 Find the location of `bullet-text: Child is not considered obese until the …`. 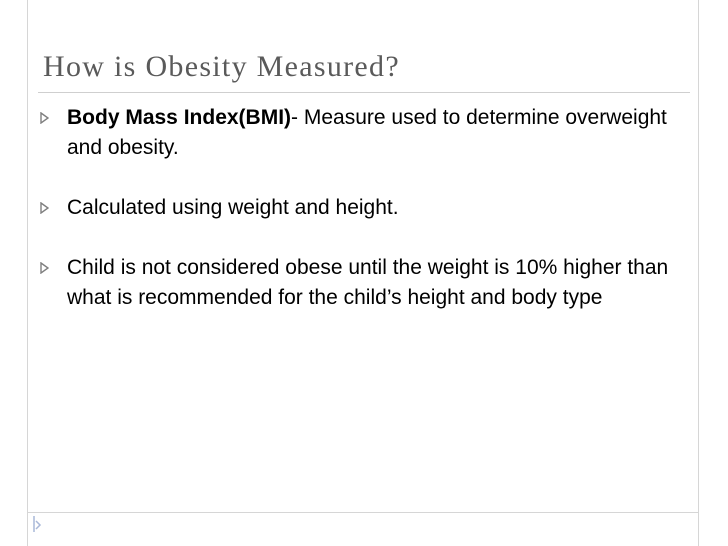

bullet-text: Child is not considered obese until the … is located at coordinates (368, 282).